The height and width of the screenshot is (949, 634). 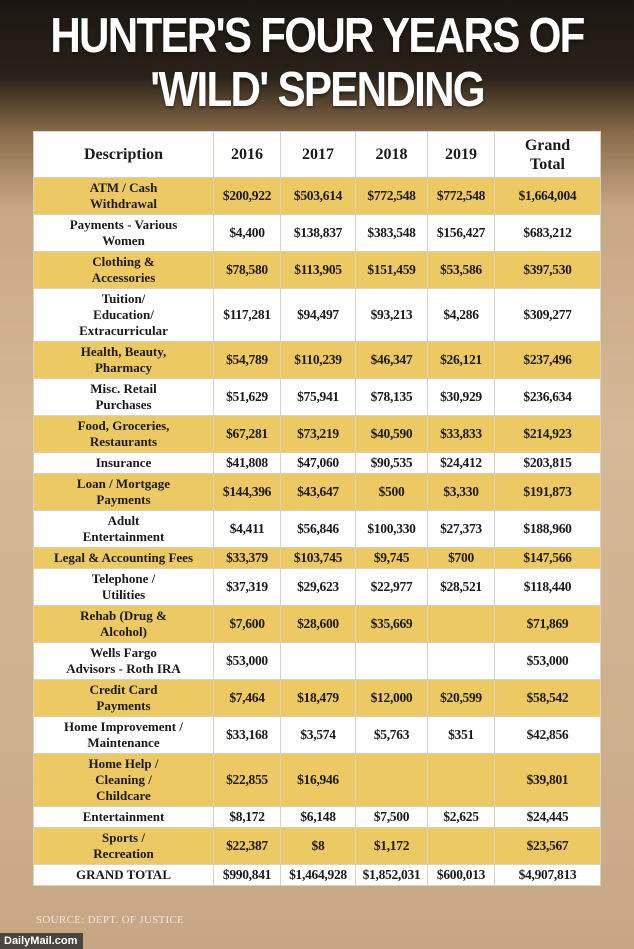 I want to click on cell-grand-total: $237,496, so click(x=547, y=360).